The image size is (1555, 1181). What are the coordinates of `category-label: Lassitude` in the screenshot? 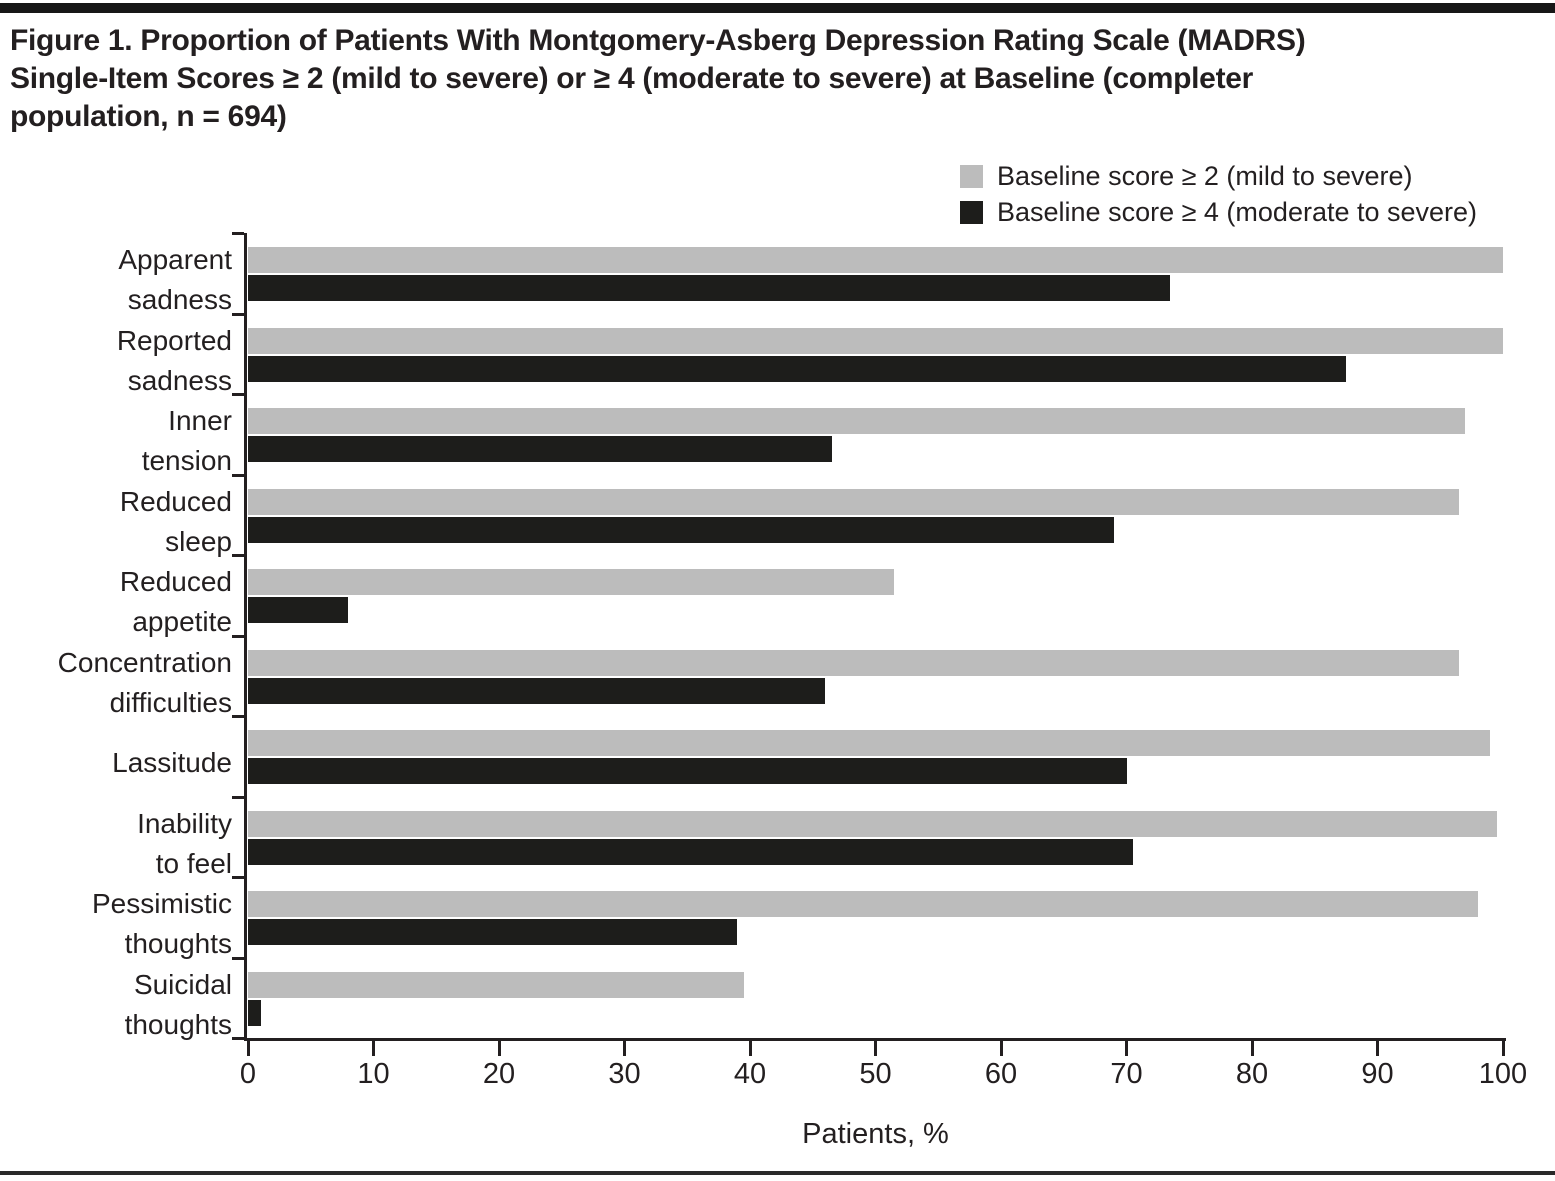 It's located at (116, 763).